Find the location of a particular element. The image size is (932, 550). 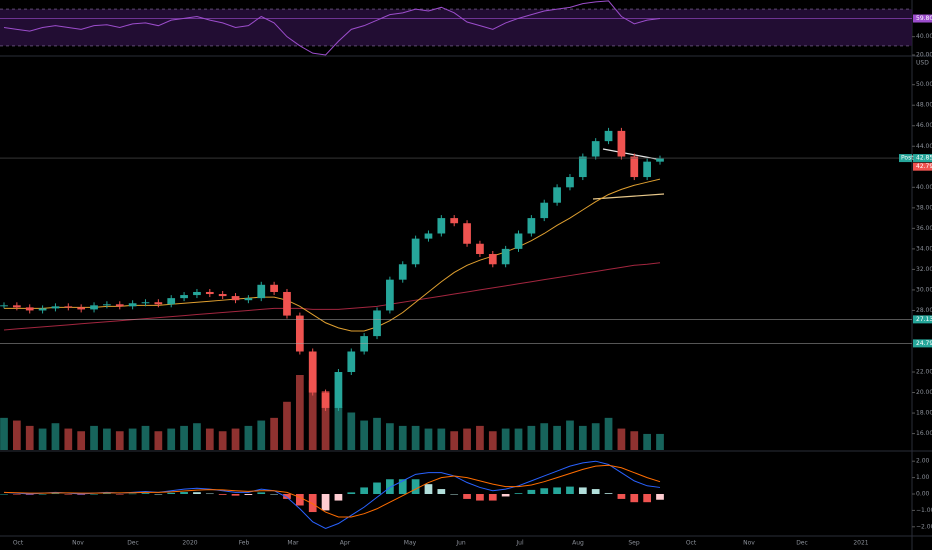

y-tick-label: 20.00 is located at coordinates (924, 392).